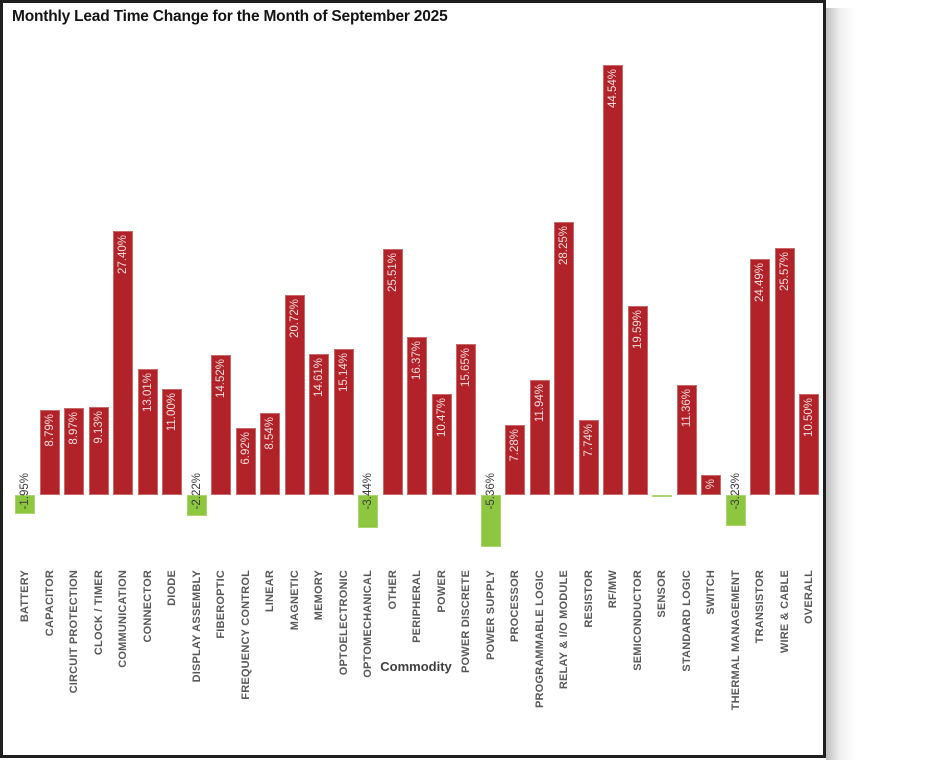  I want to click on bar-value-label: 25.57%, so click(784, 272).